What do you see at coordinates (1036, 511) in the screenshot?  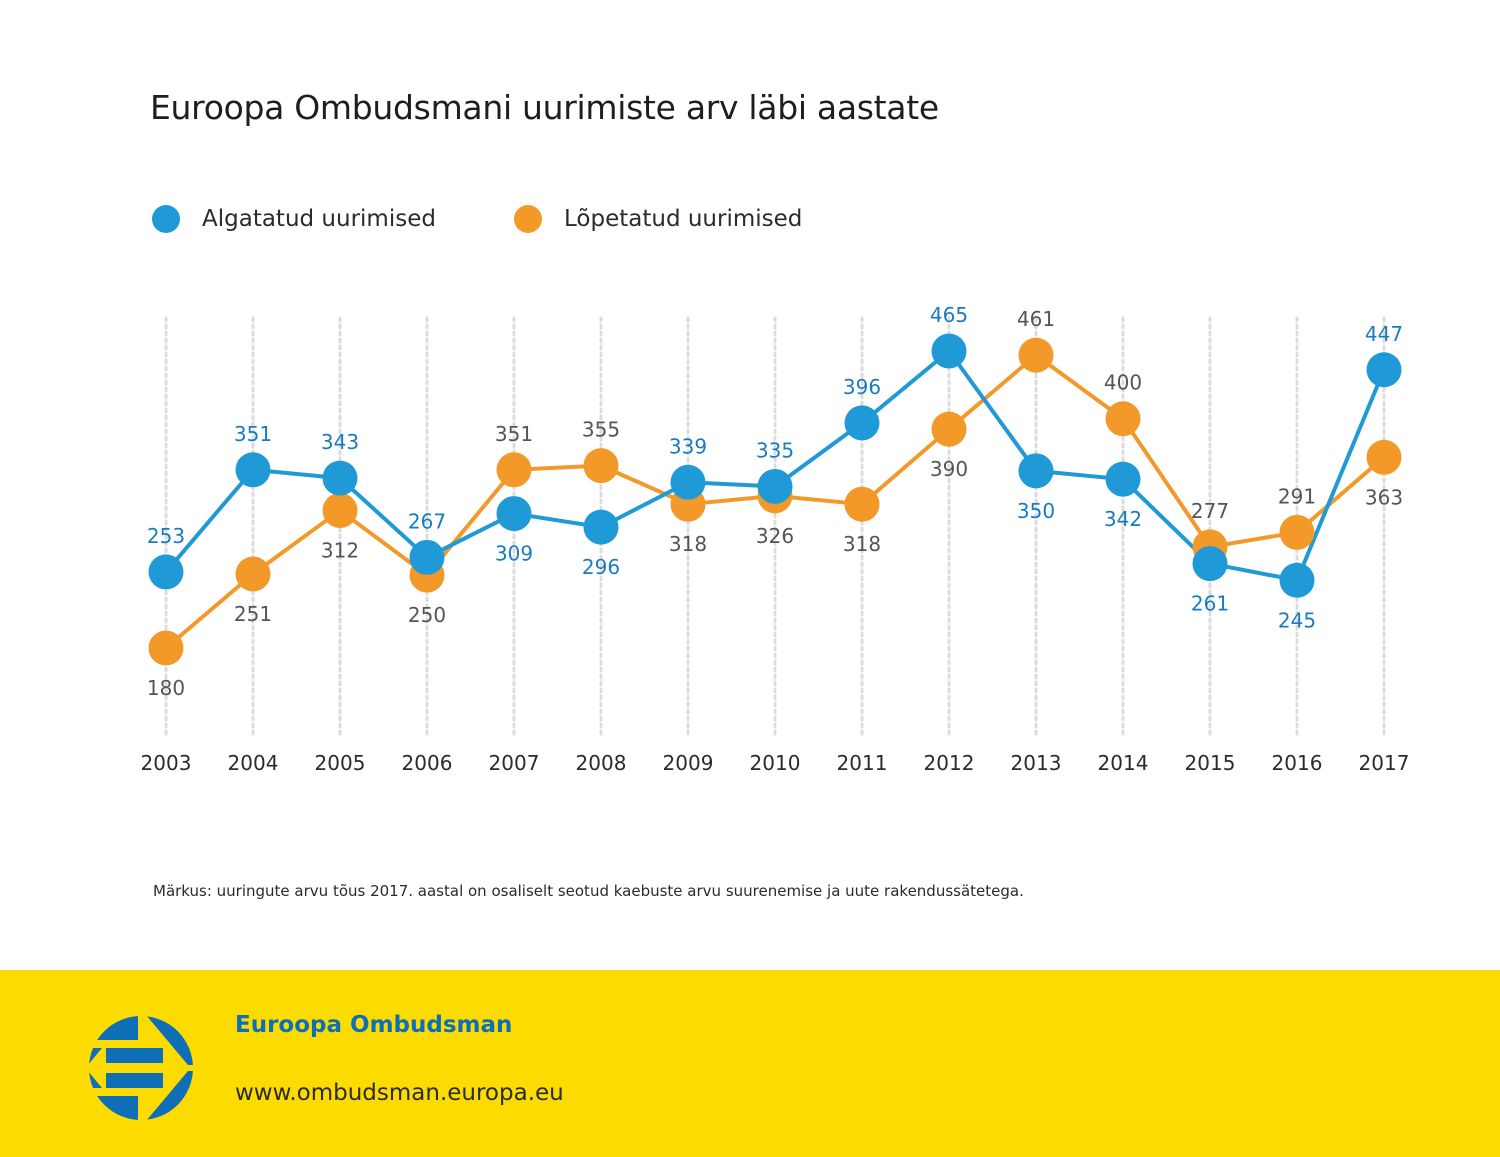 I see `data-label: 350` at bounding box center [1036, 511].